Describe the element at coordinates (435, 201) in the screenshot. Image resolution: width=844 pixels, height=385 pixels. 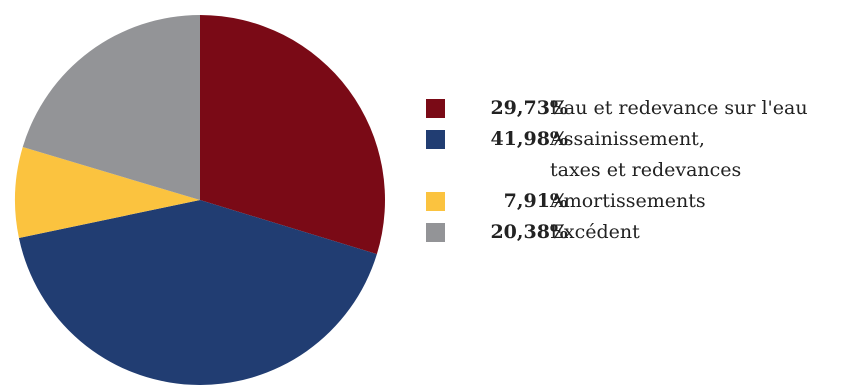
I see `legend-swatch-amortissements` at that location.